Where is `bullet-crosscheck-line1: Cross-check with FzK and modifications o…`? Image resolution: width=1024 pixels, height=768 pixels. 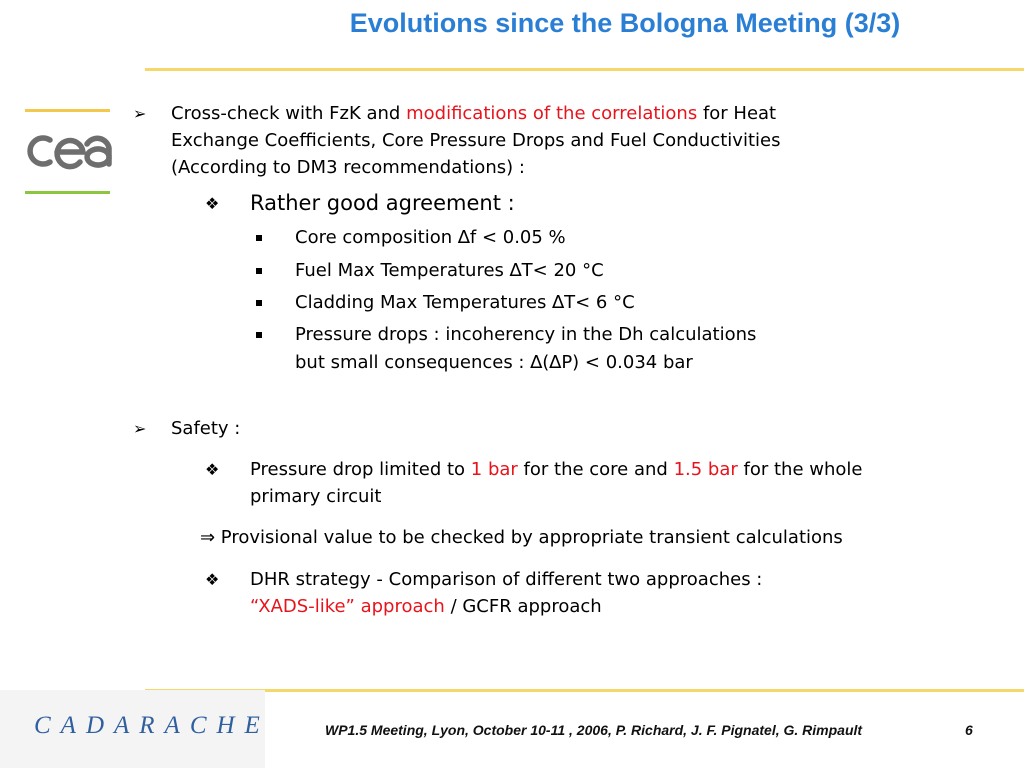 bullet-crosscheck-line1: Cross-check with FzK and modifications o… is located at coordinates (474, 113).